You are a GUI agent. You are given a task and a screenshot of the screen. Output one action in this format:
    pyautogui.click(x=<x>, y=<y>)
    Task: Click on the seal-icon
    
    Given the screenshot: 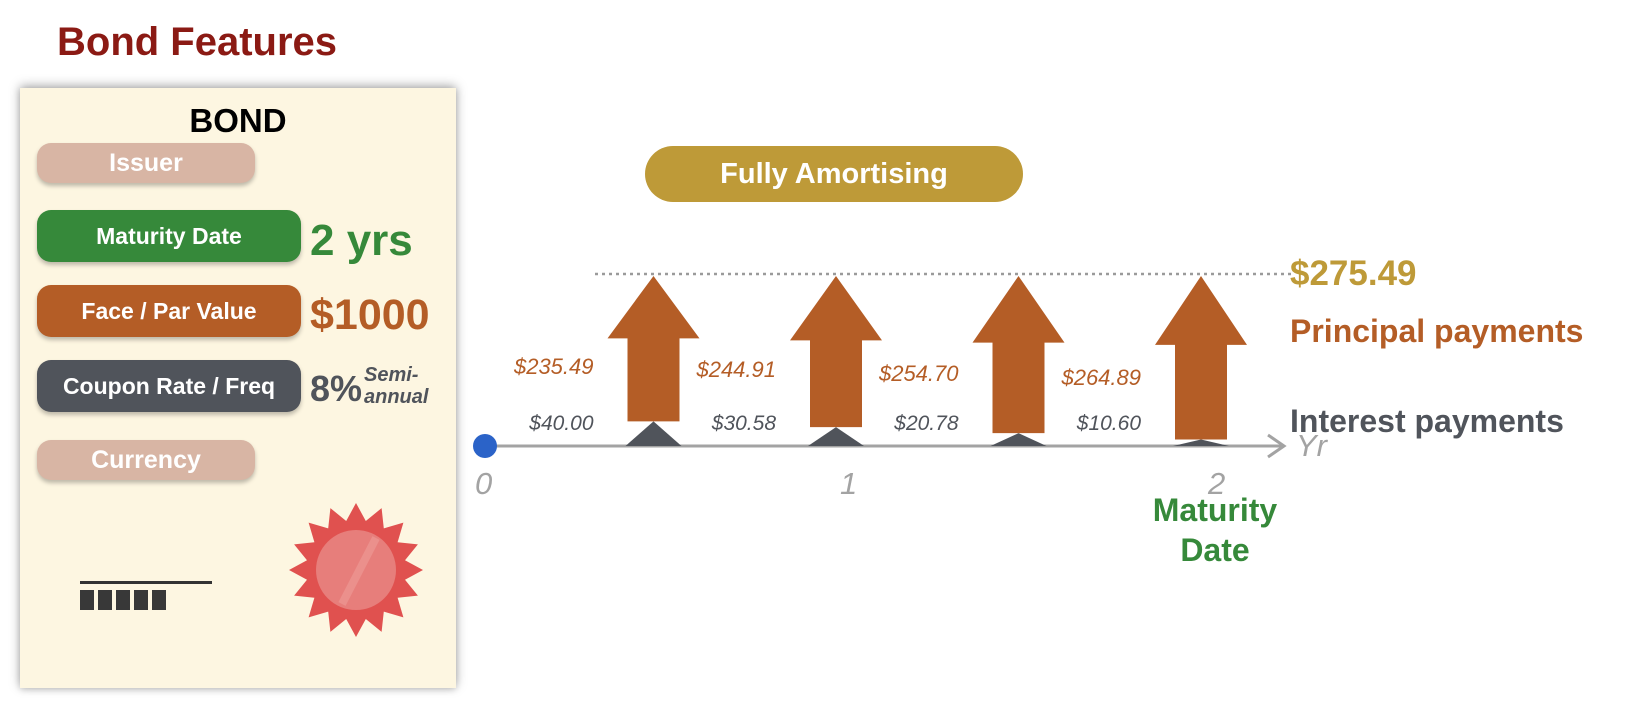 What is the action you would take?
    pyautogui.click(x=356, y=570)
    